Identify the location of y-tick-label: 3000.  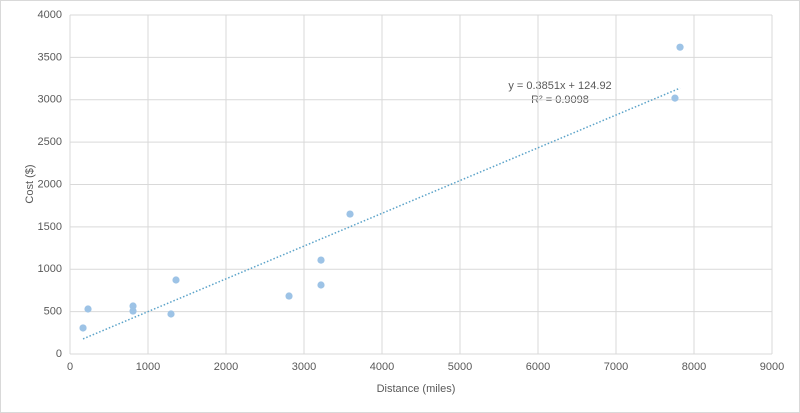
(50, 100).